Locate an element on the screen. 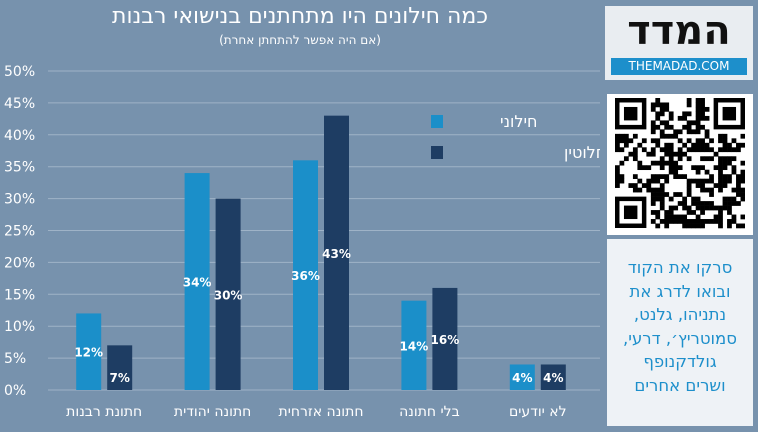  legend-label: חילוני לחלוטין is located at coordinates (582, 152).